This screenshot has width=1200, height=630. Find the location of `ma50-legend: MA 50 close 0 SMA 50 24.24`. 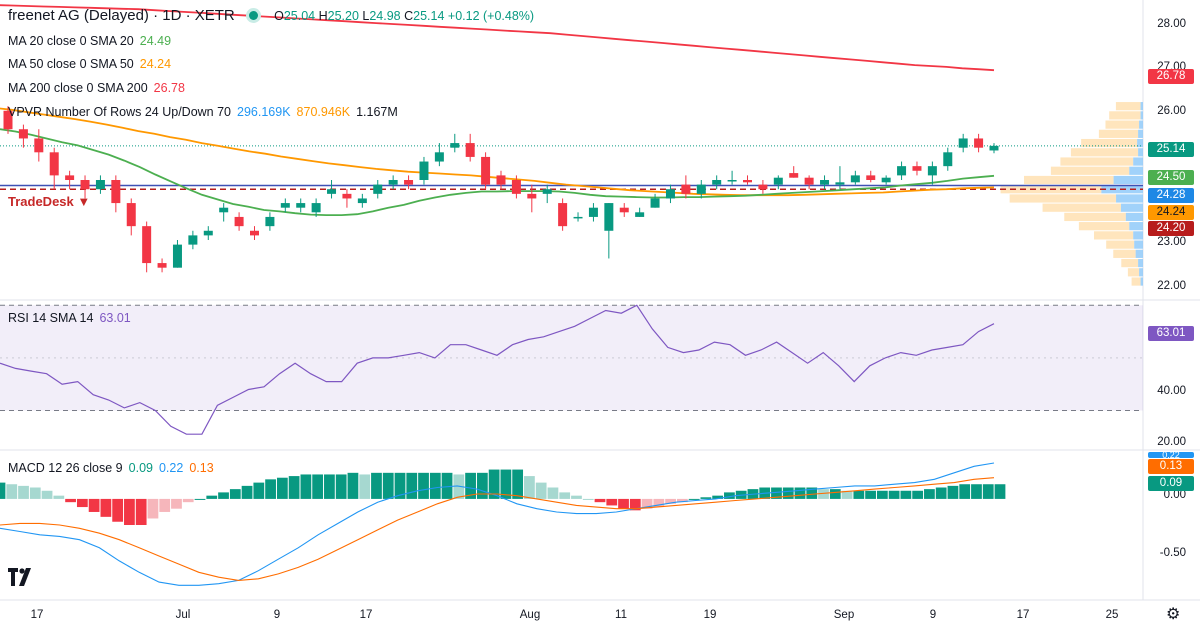

ma50-legend: MA 50 close 0 SMA 50 24.24 is located at coordinates (89, 64).